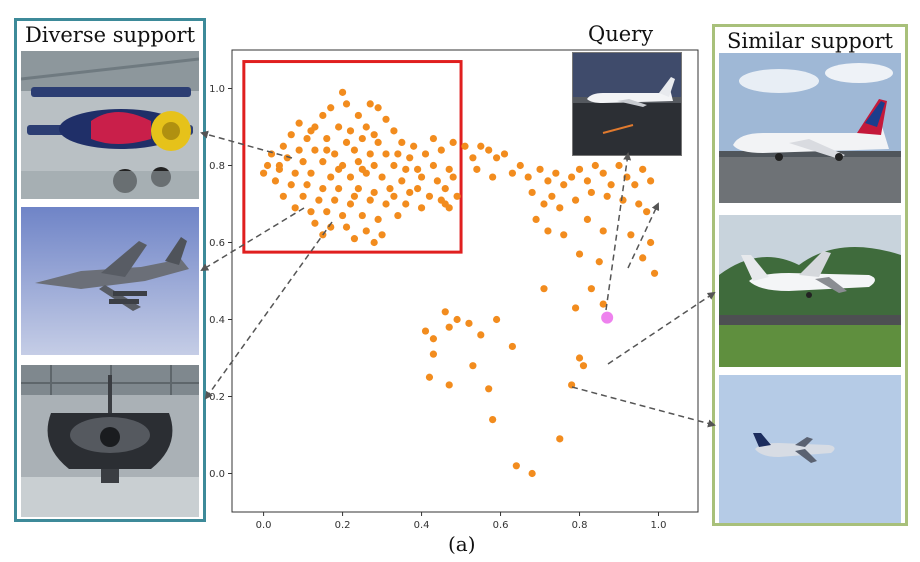  What do you see at coordinates (217, 166) in the screenshot?
I see `y-tick-label: 0.8` at bounding box center [217, 166].